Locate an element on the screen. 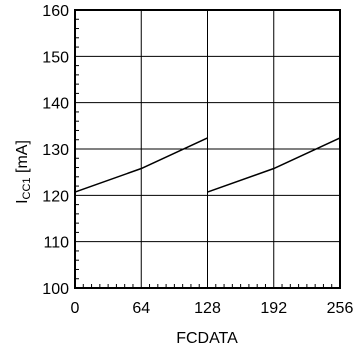 This screenshot has height=353, width=360. y-axis-label-subscript: CC1 is located at coordinates (27, 188).